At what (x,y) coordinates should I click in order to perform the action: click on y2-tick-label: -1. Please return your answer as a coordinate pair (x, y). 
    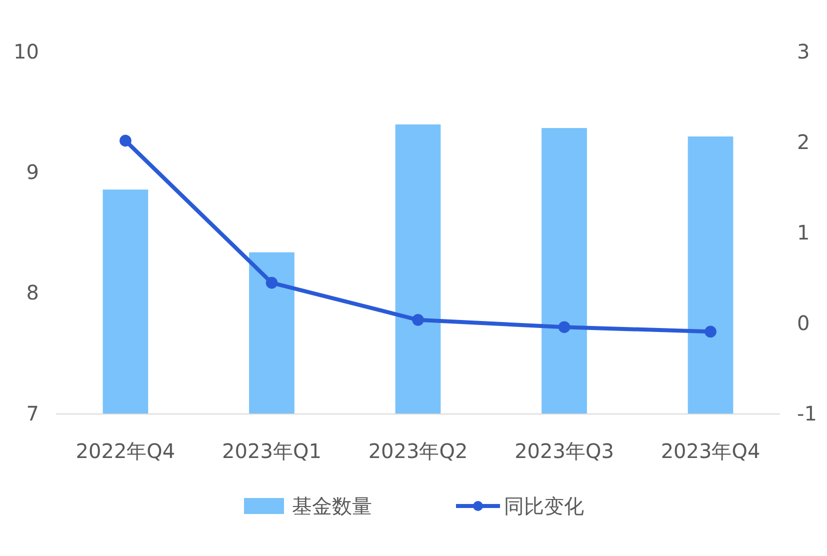
    Looking at the image, I should click on (807, 413).